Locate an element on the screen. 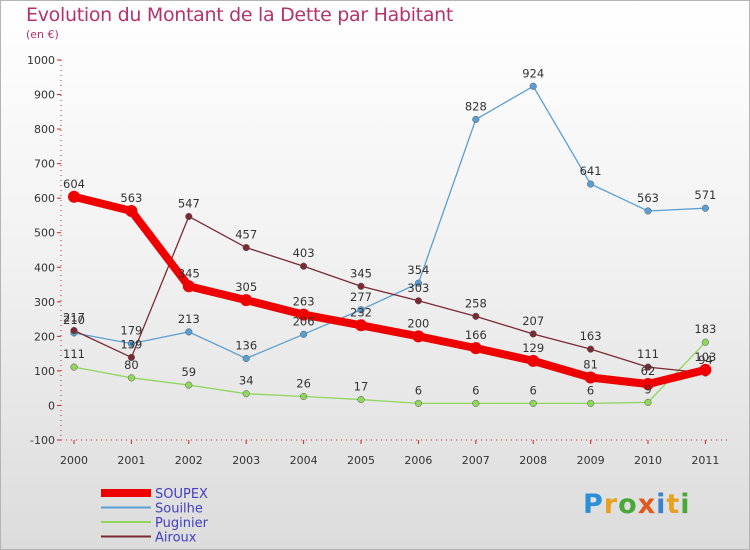 This screenshot has height=550, width=750. x-tick-label: 2002 is located at coordinates (189, 460).